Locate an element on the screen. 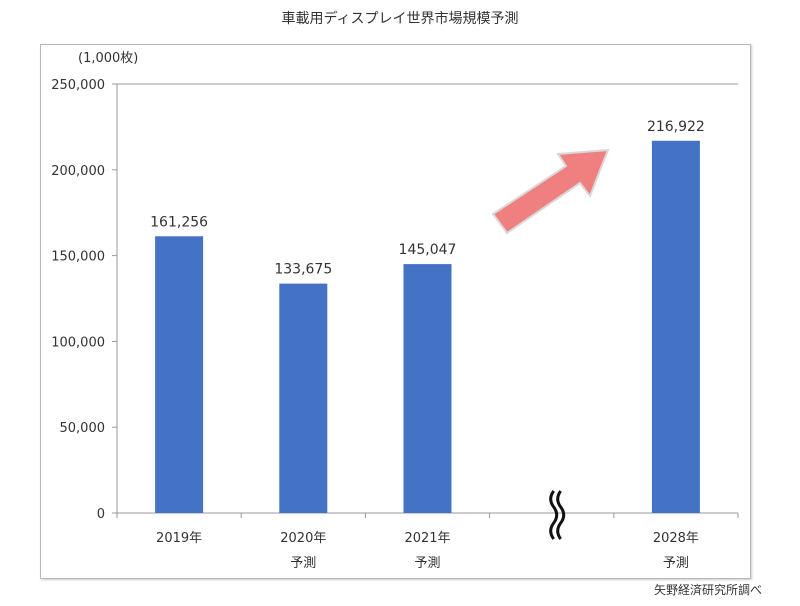 The image size is (800, 606). data-label: 133,675 is located at coordinates (303, 270).